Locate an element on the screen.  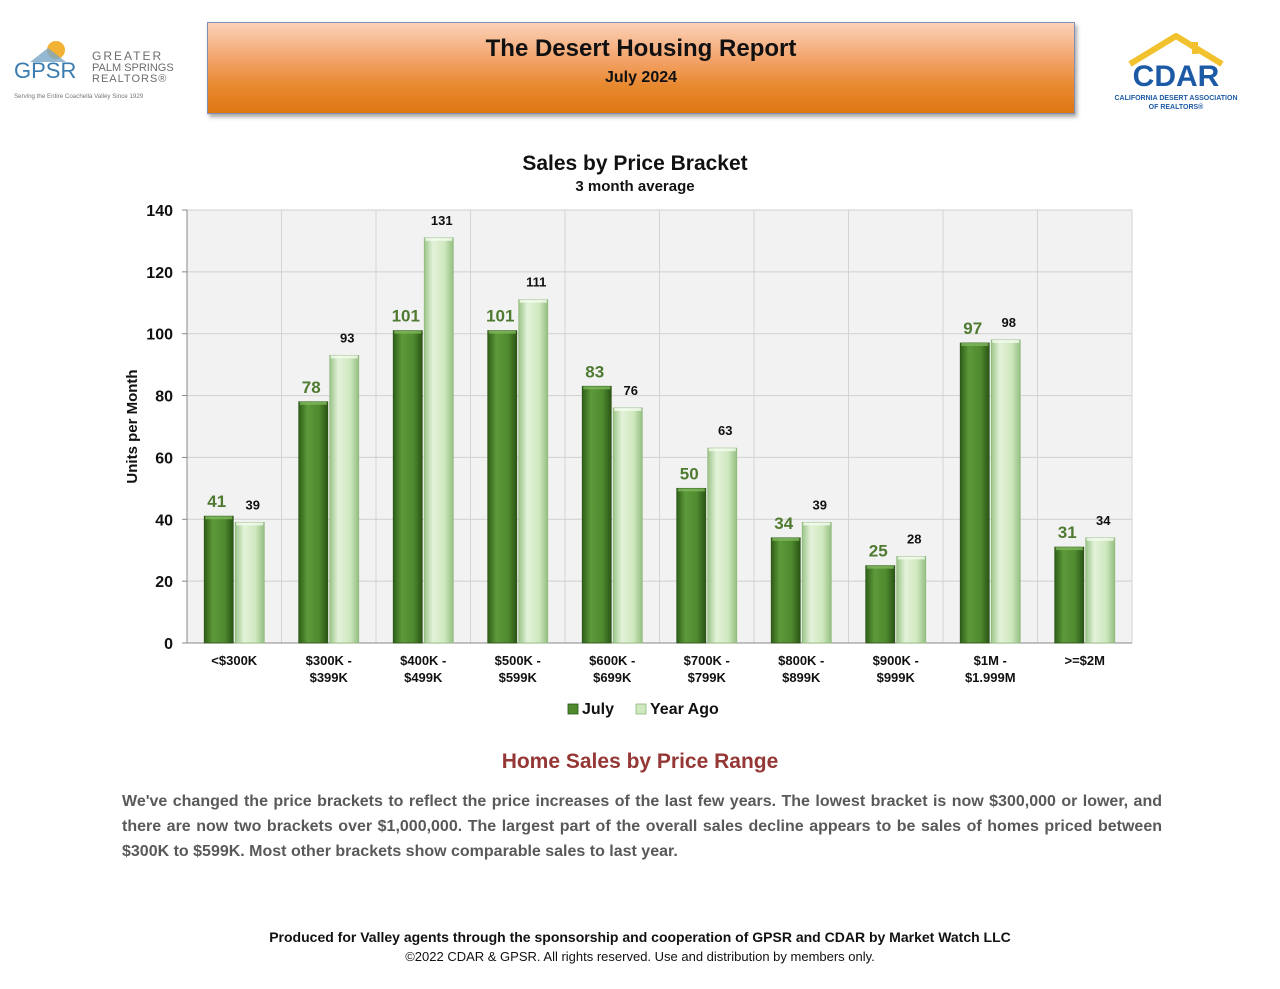
x-tick-label: $499K is located at coordinates (423, 677).